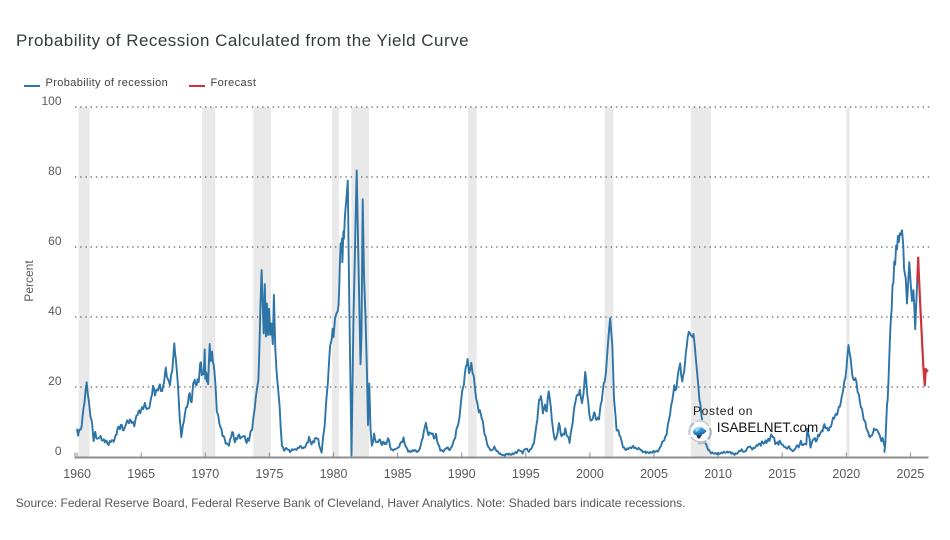 This screenshot has height=540, width=950. What do you see at coordinates (782, 474) in the screenshot?
I see `svg-text: 2015` at bounding box center [782, 474].